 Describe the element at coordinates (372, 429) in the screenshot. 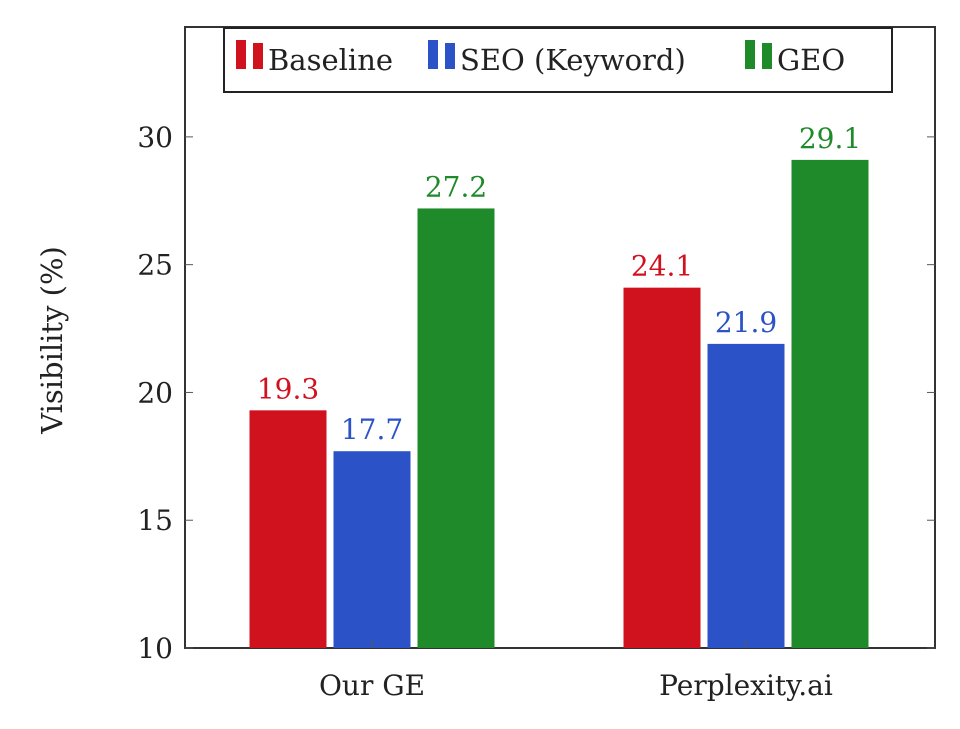

I see `data-label: 17.7` at that location.